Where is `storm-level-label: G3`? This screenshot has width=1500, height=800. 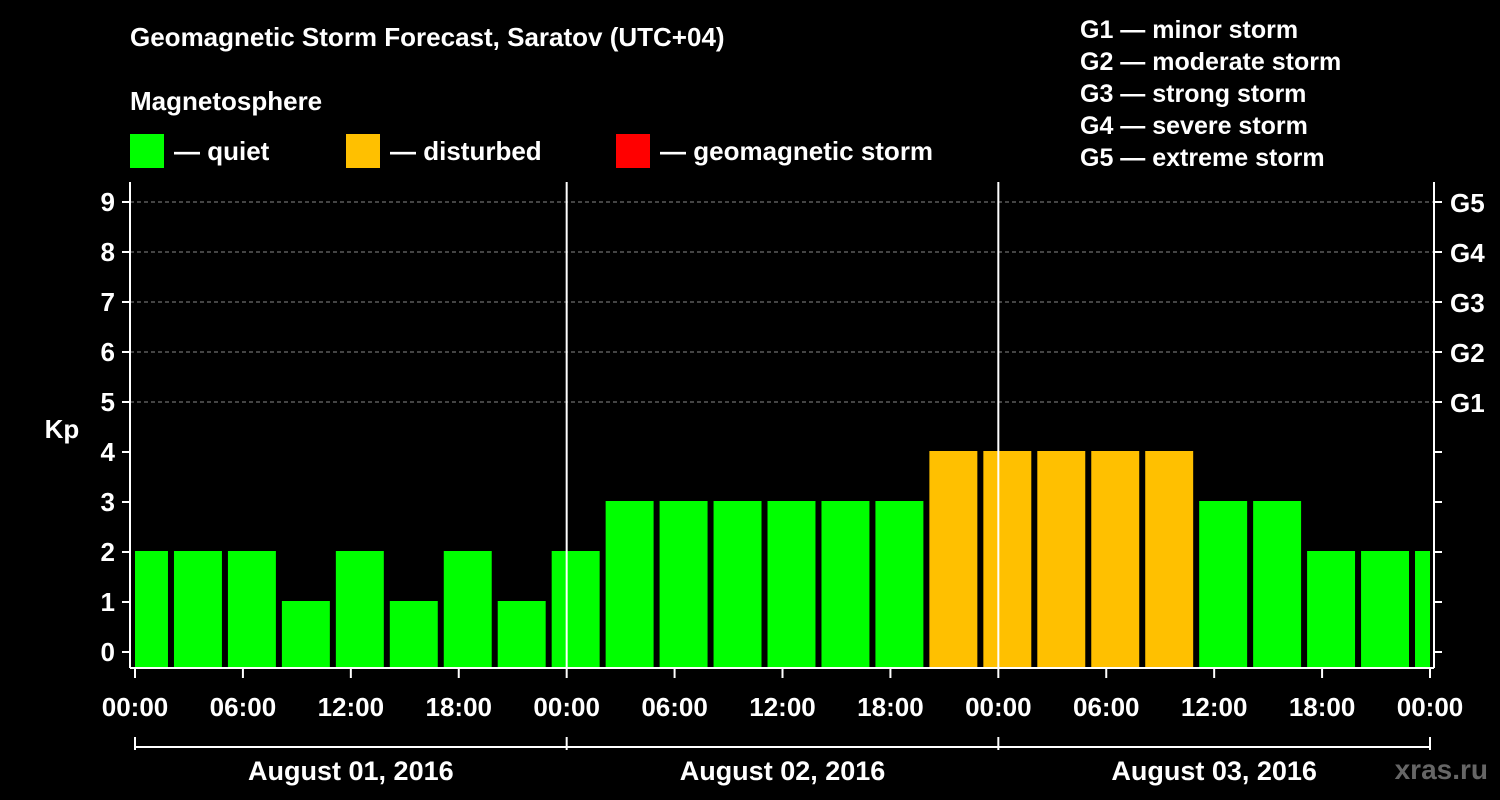
storm-level-label: G3 is located at coordinates (1467, 303).